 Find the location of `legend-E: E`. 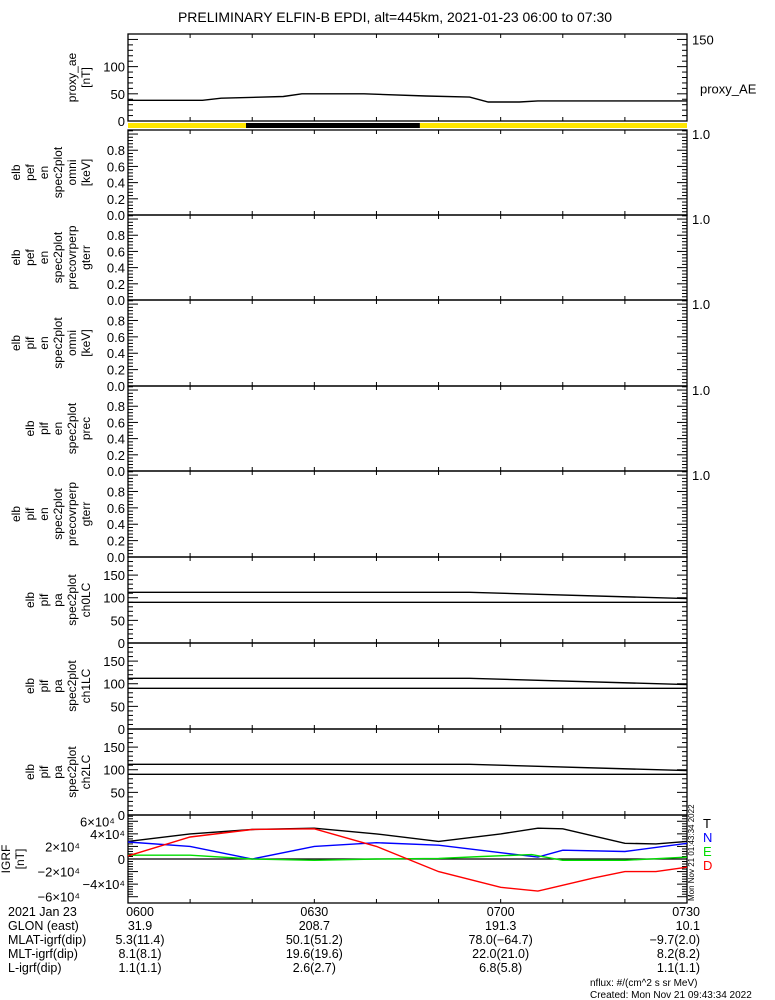

legend-E: E is located at coordinates (707, 851).